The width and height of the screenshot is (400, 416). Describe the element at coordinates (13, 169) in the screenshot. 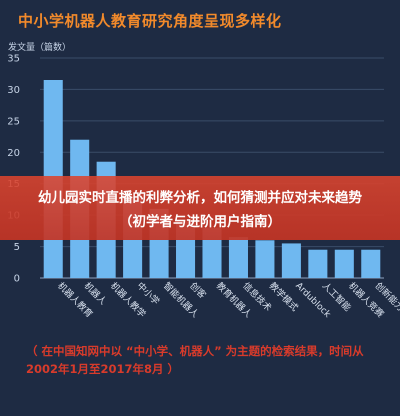

I see `y-axis-ticks: 05101520253035` at that location.